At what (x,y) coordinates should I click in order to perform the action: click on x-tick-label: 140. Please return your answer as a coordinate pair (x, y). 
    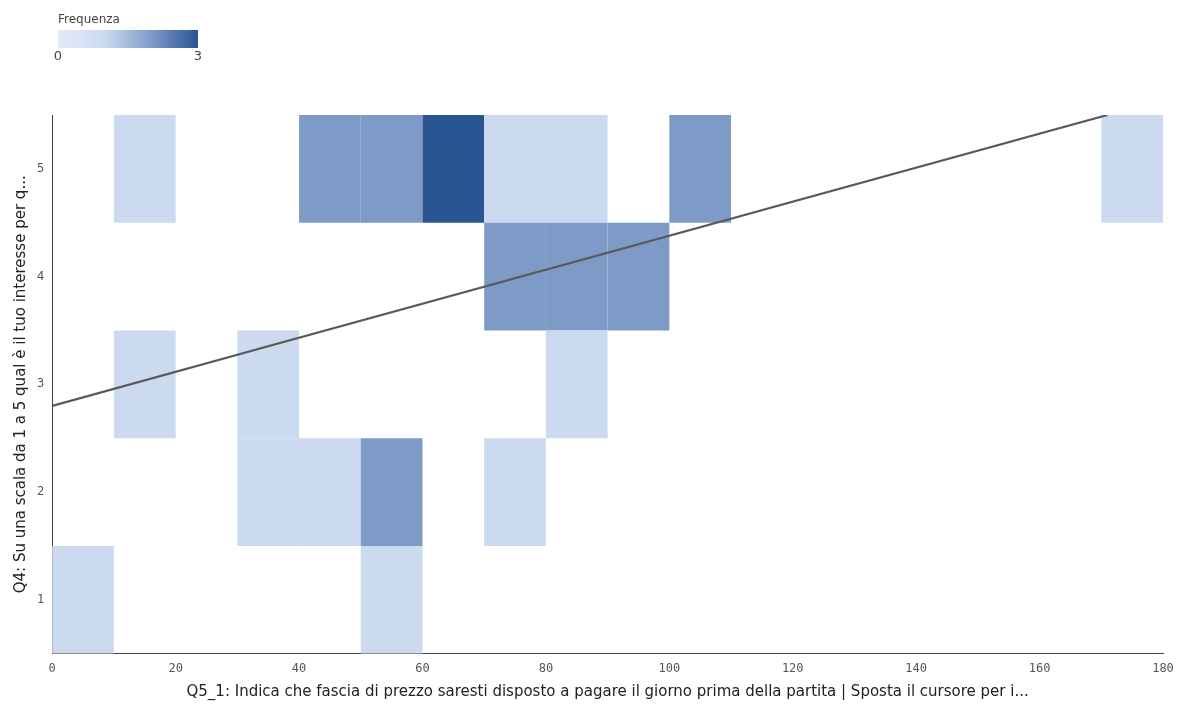
    Looking at the image, I should click on (916, 667).